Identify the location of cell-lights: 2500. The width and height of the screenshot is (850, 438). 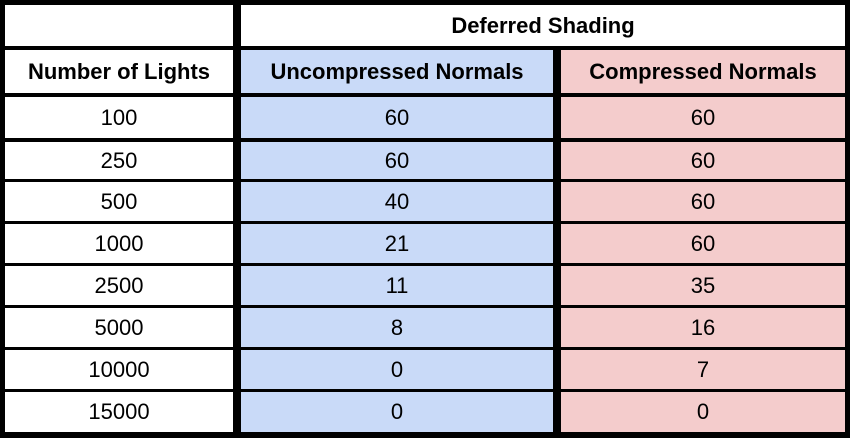
(119, 285).